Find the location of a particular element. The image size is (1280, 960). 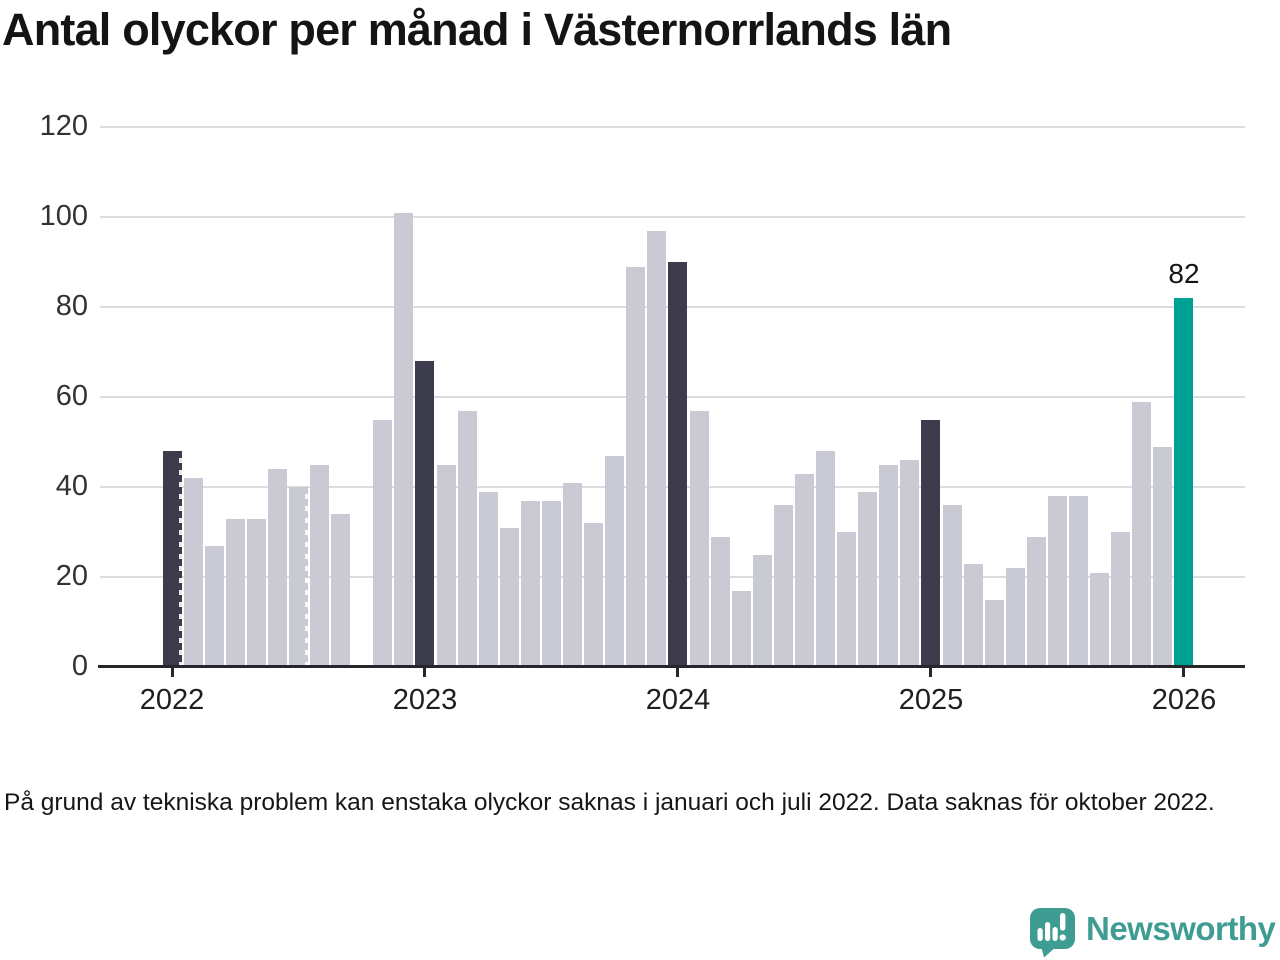

x-tick-2023 is located at coordinates (425, 672).